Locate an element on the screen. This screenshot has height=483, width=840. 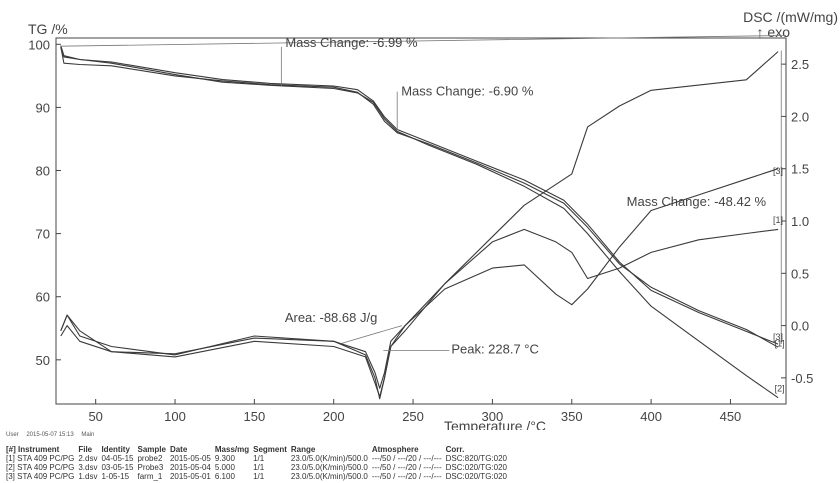
table-header-cell: Date is located at coordinates (178, 449).